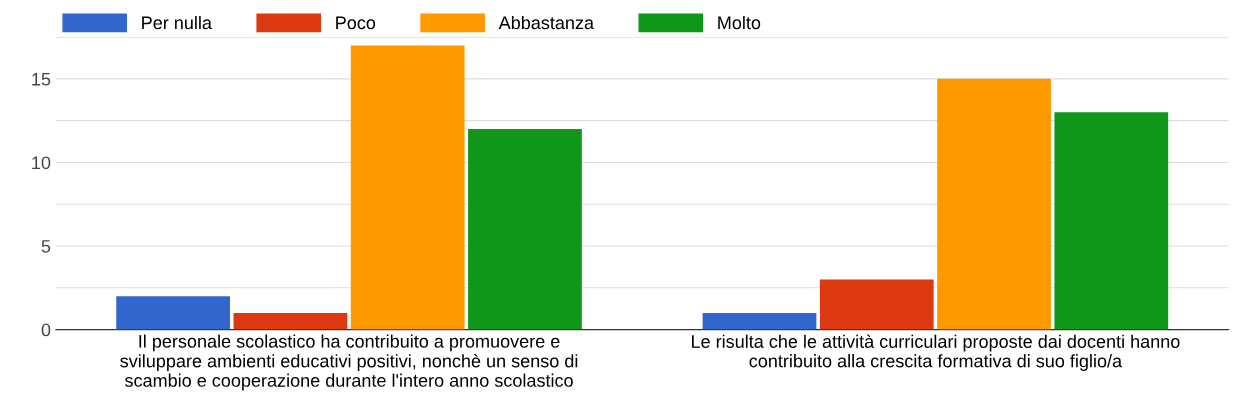  Describe the element at coordinates (41, 79) in the screenshot. I see `y-tick-label: 15` at that location.